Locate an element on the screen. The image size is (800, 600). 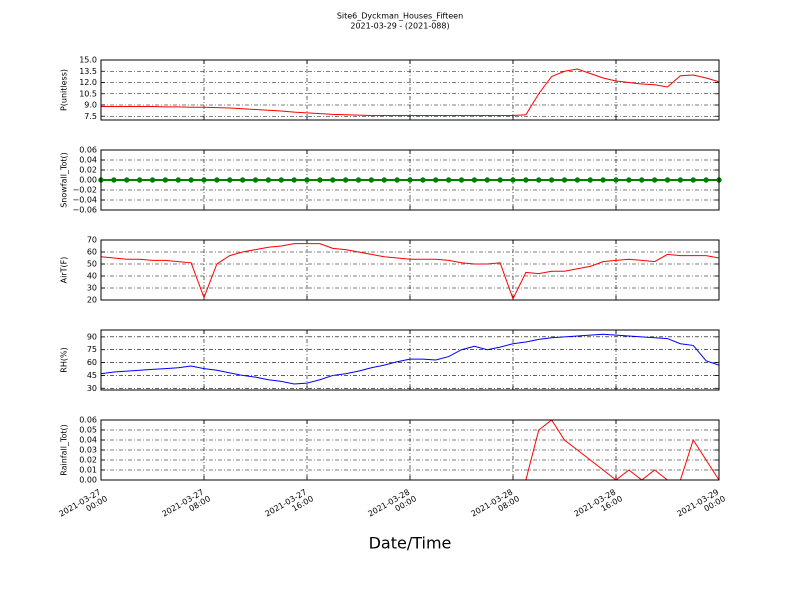
y-axis-label: Snowfall_Tot() is located at coordinates (64, 180).